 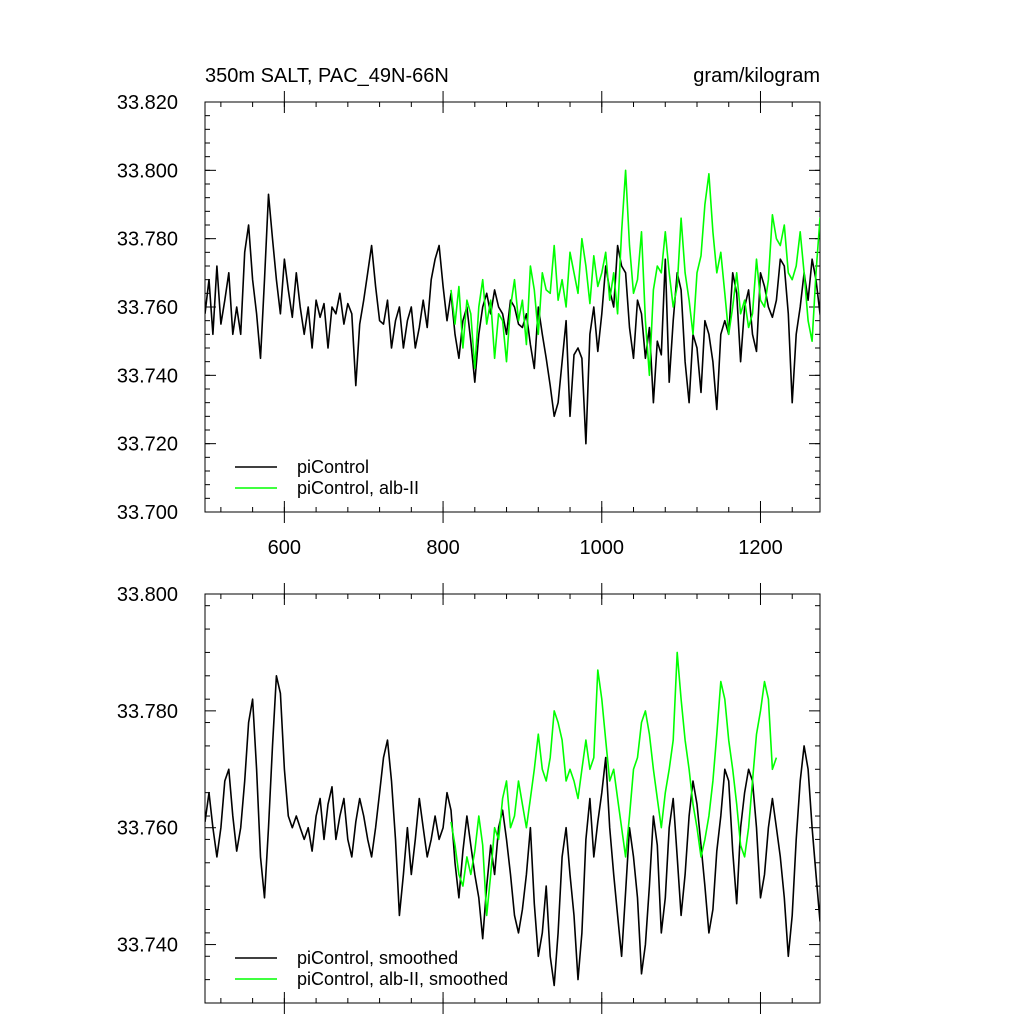 I want to click on legend-label: piControl, alb-II, so click(x=358, y=488).